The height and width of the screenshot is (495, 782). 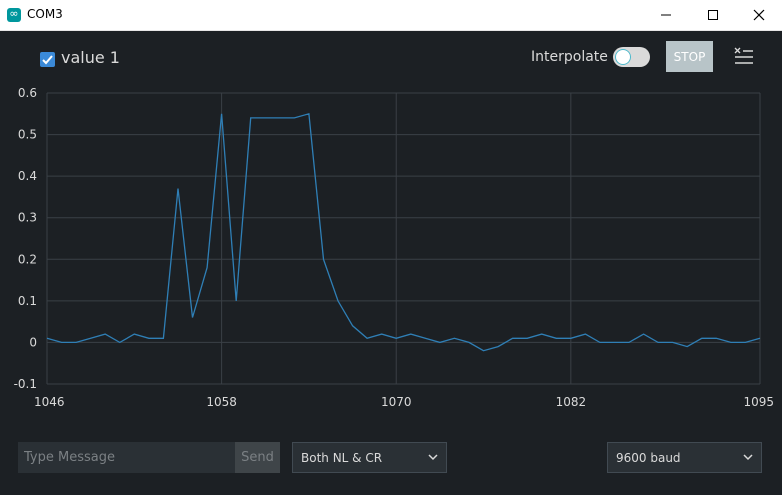 What do you see at coordinates (666, 15) in the screenshot?
I see `minimize-icon` at bounding box center [666, 15].